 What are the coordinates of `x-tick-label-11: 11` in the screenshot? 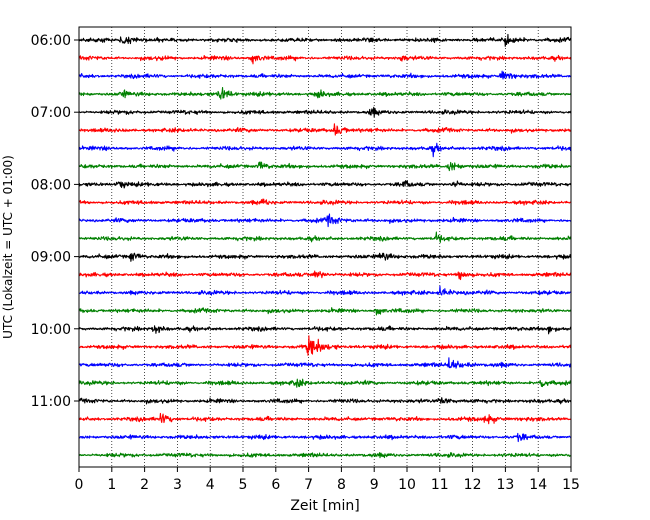 It's located at (440, 485).